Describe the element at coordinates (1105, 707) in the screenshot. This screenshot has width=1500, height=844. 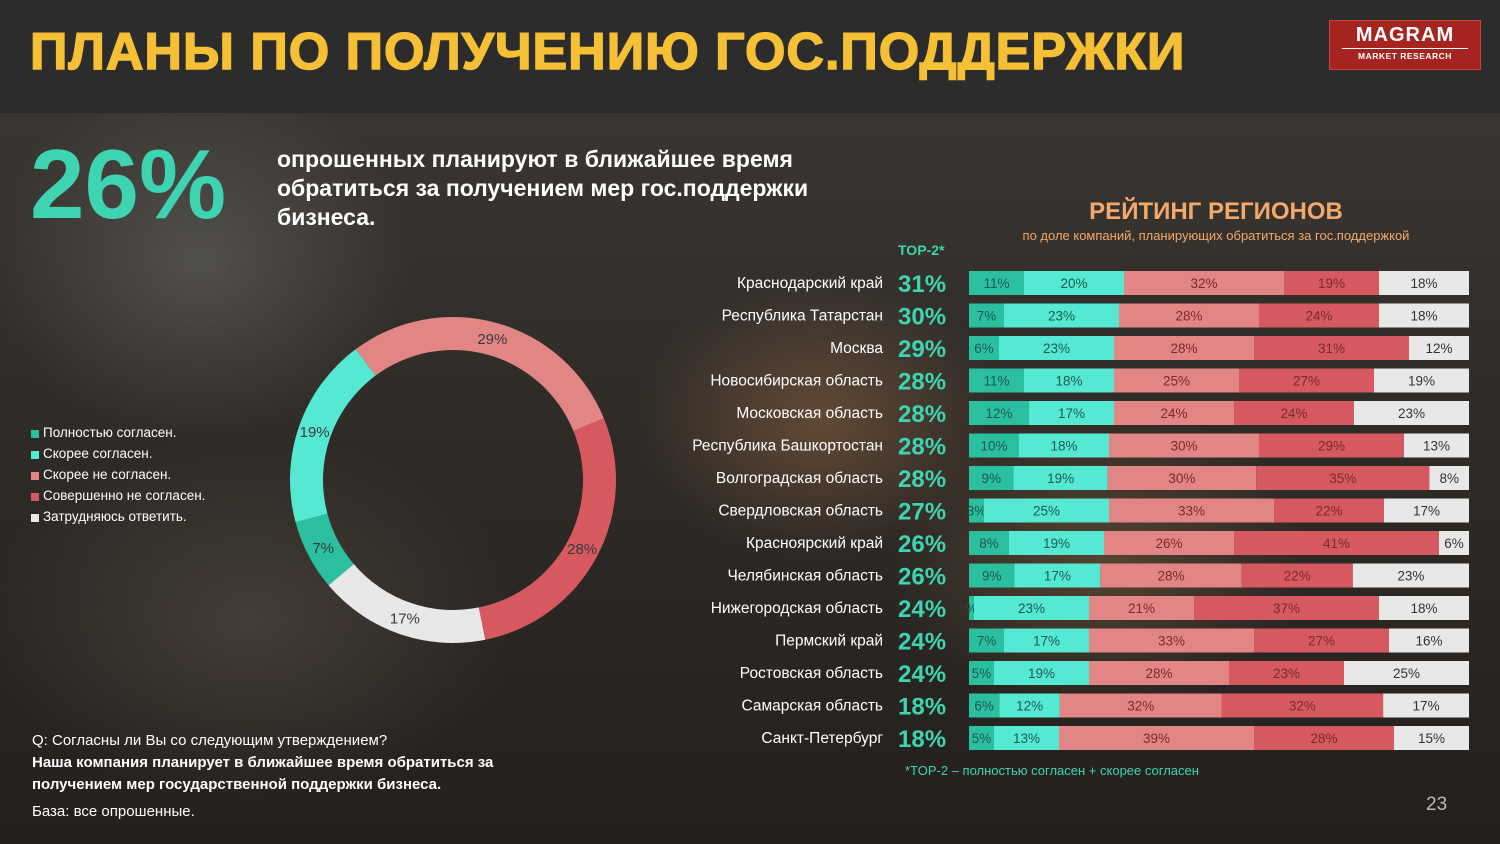
I see `bar-row: Самарская область 18% 6% 12% 32% 32% 17%` at that location.